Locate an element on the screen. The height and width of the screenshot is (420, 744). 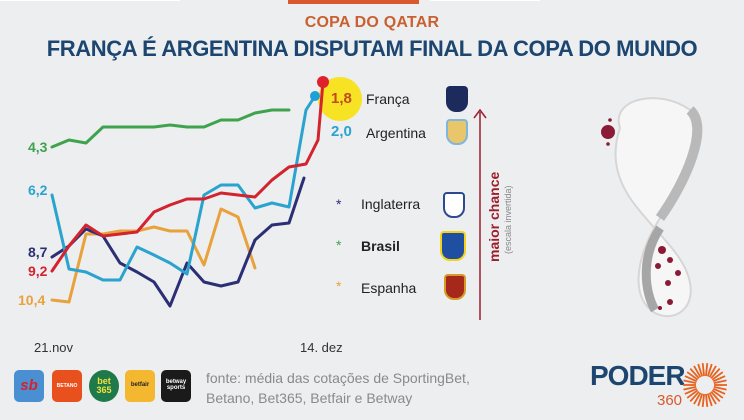
world-cup-emblem-icon is located at coordinates (652, 207).